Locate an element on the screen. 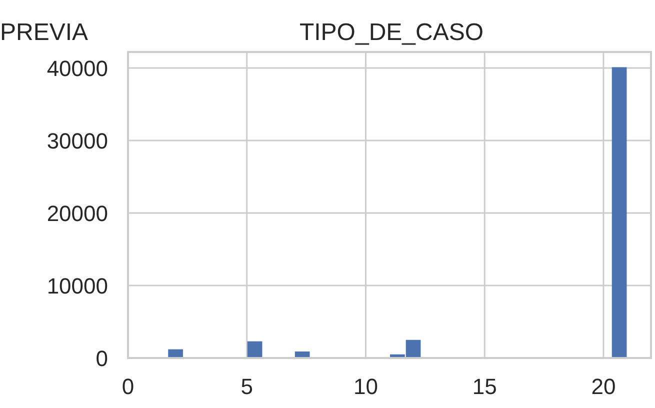 This screenshot has height=408, width=655. x-tick-label: 10 is located at coordinates (365, 386).